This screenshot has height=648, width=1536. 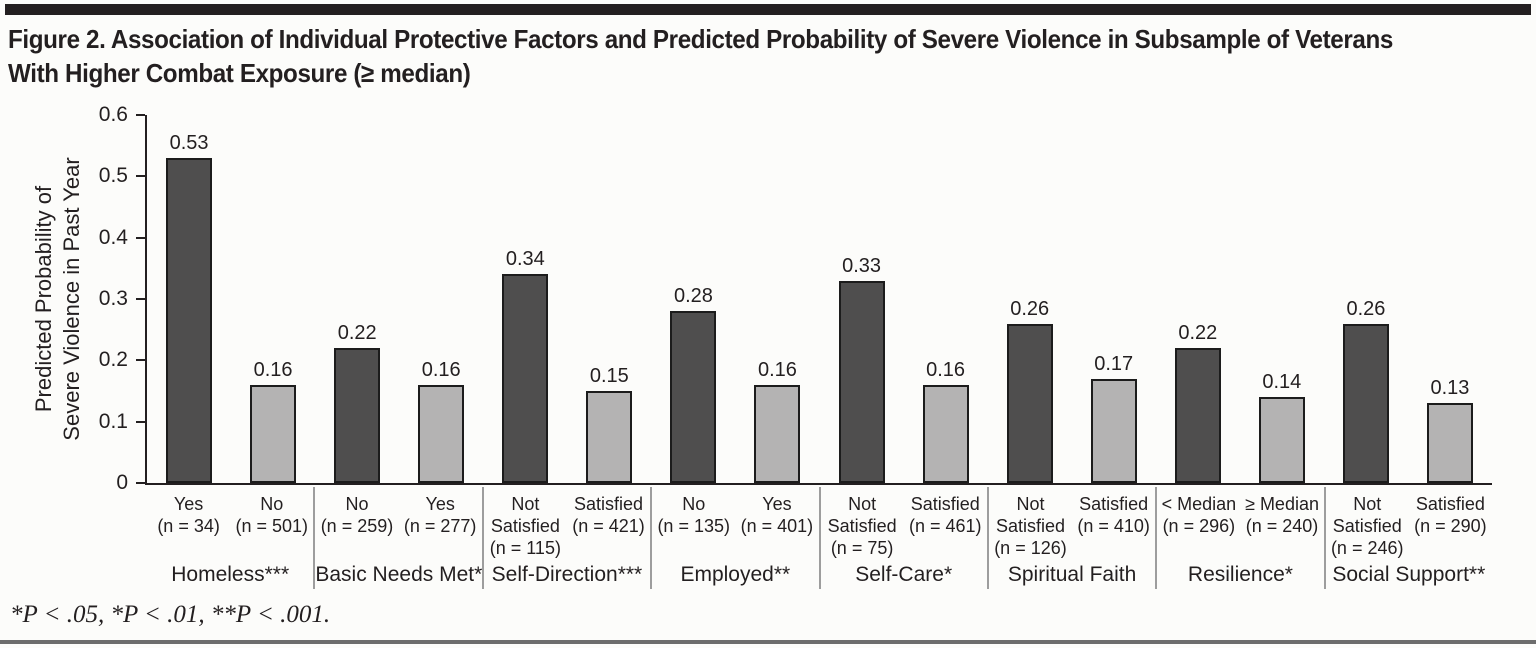 What do you see at coordinates (1072, 523) in the screenshot?
I see `bar-labels-row: Not Satisfied (n = 126) Satisfied (n = 410)` at bounding box center [1072, 523].